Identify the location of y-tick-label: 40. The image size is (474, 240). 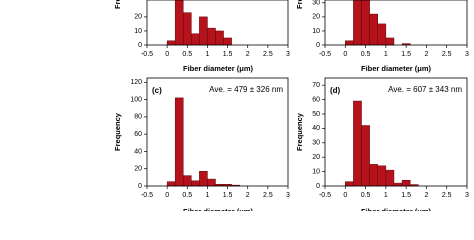
(138, 151).